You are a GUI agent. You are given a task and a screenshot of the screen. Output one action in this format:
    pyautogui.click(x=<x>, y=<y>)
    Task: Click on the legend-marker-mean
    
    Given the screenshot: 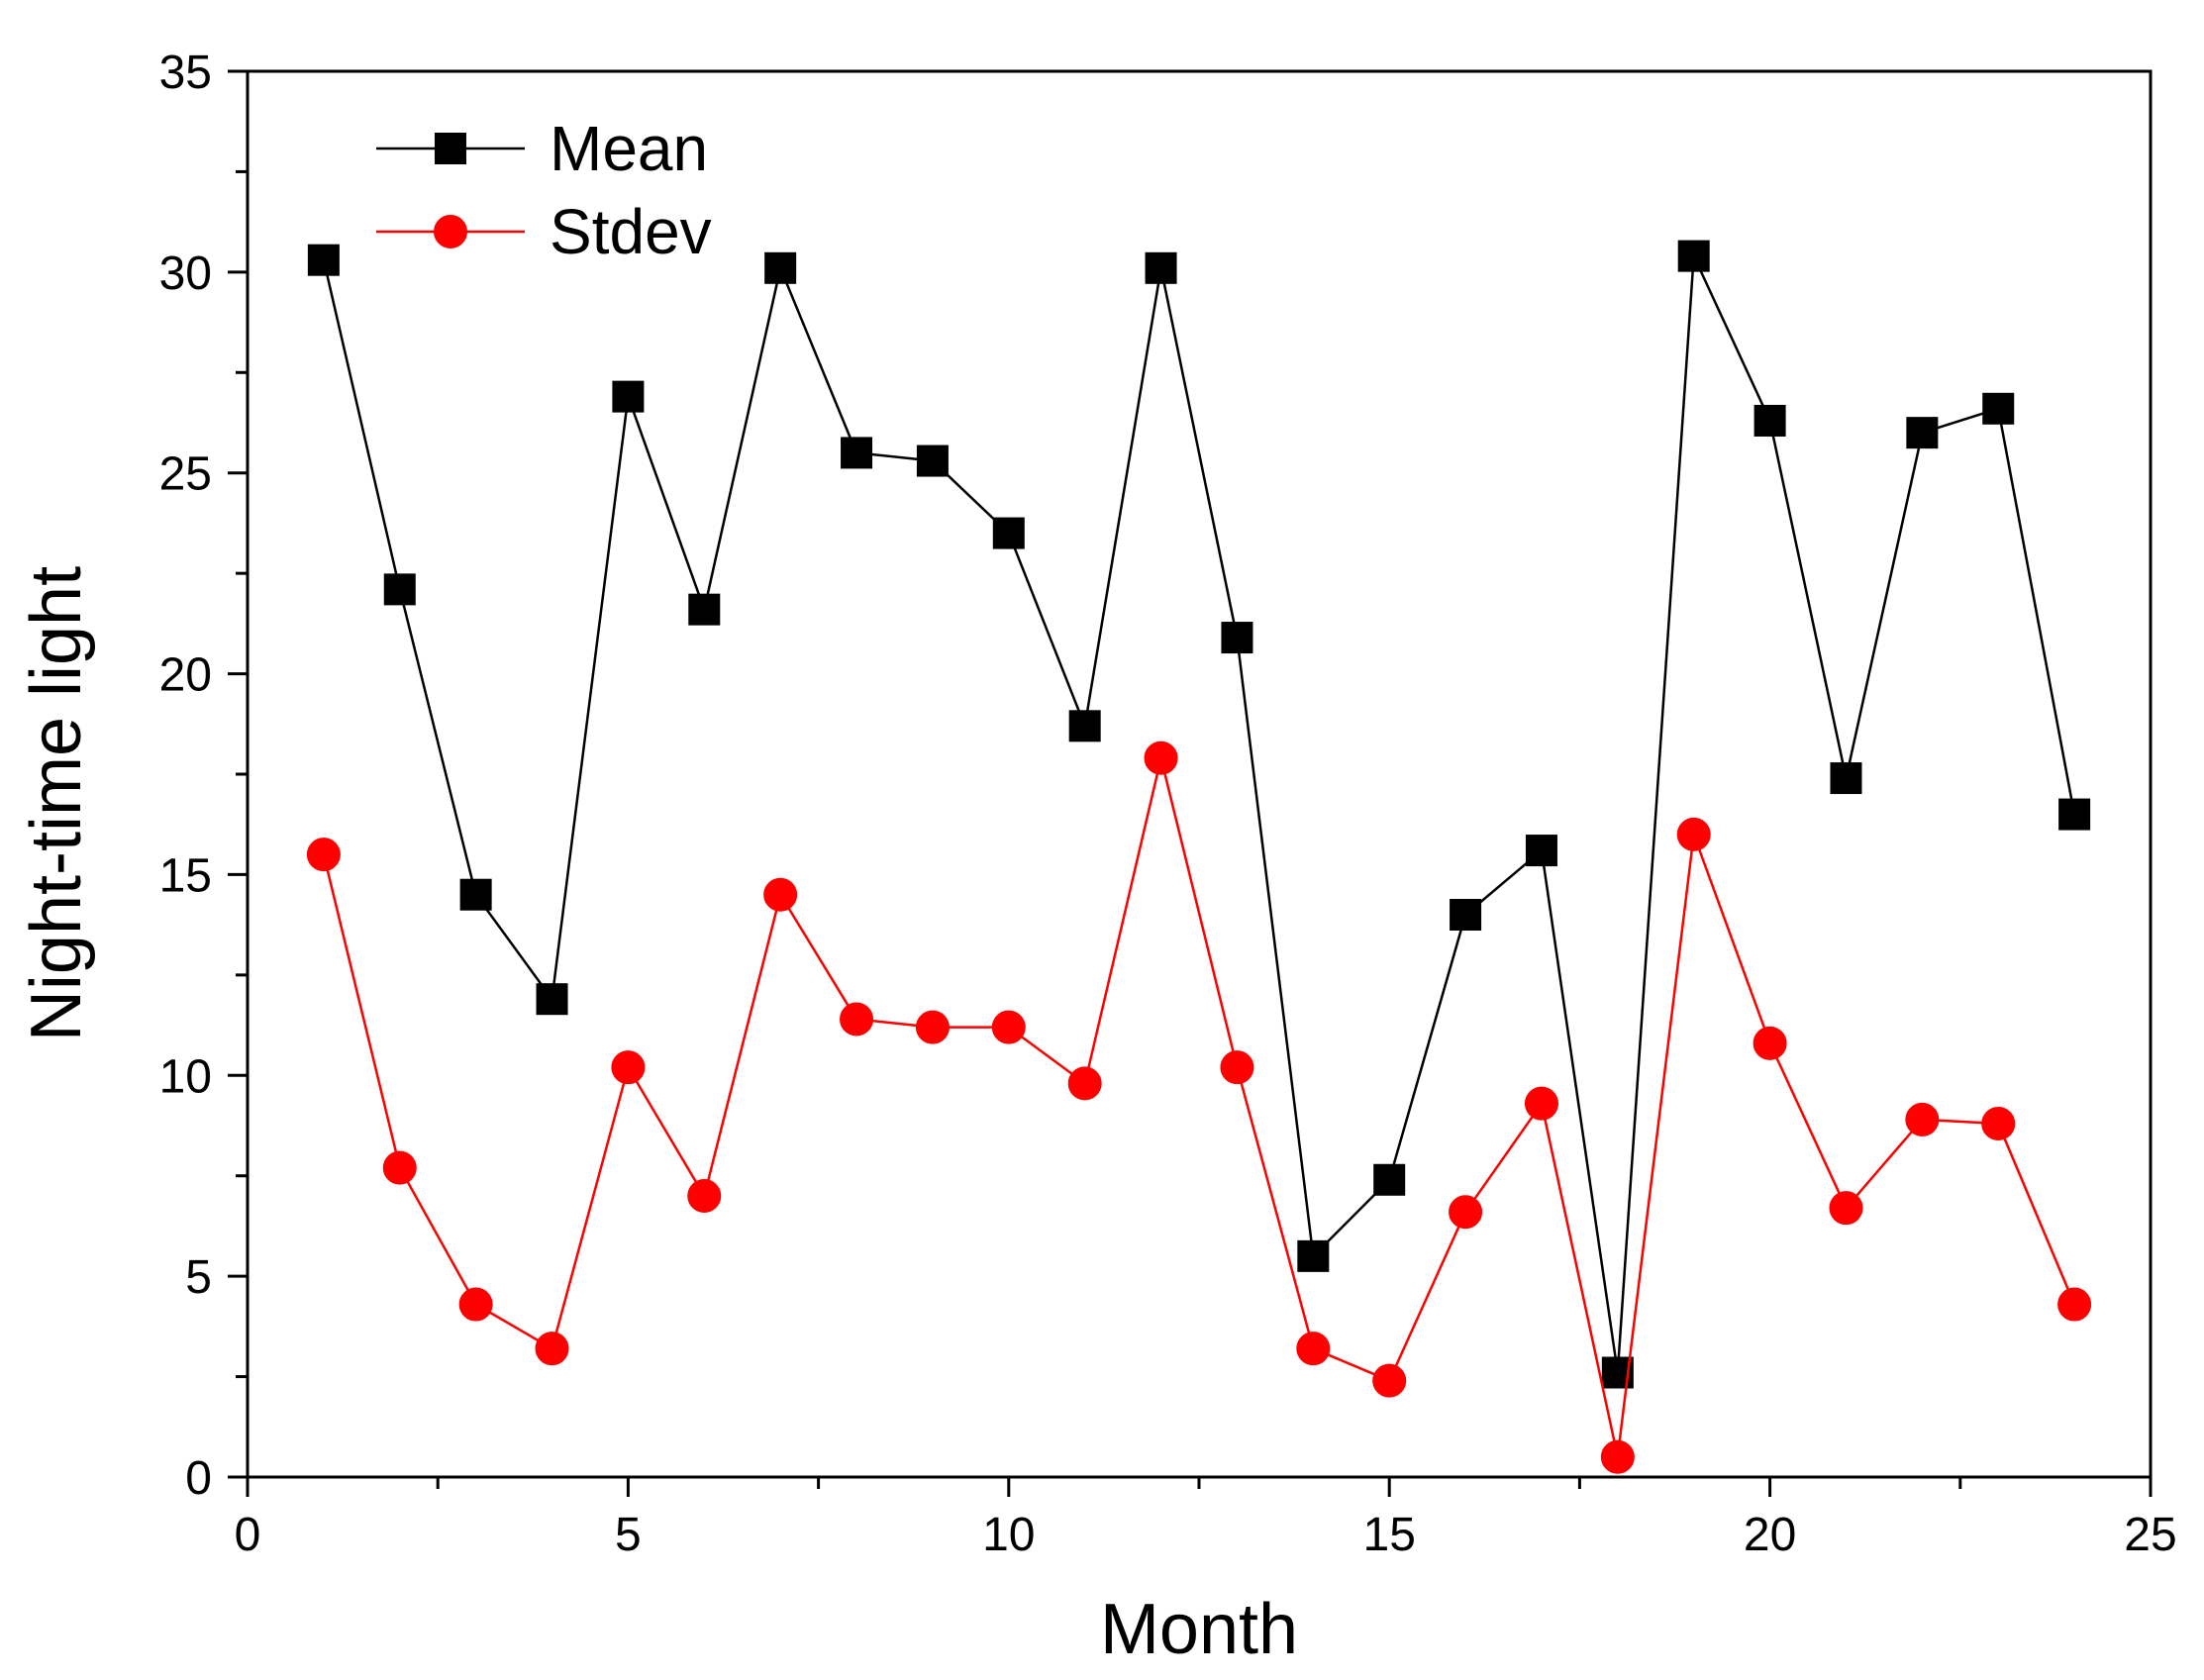 What is the action you would take?
    pyautogui.click(x=451, y=148)
    